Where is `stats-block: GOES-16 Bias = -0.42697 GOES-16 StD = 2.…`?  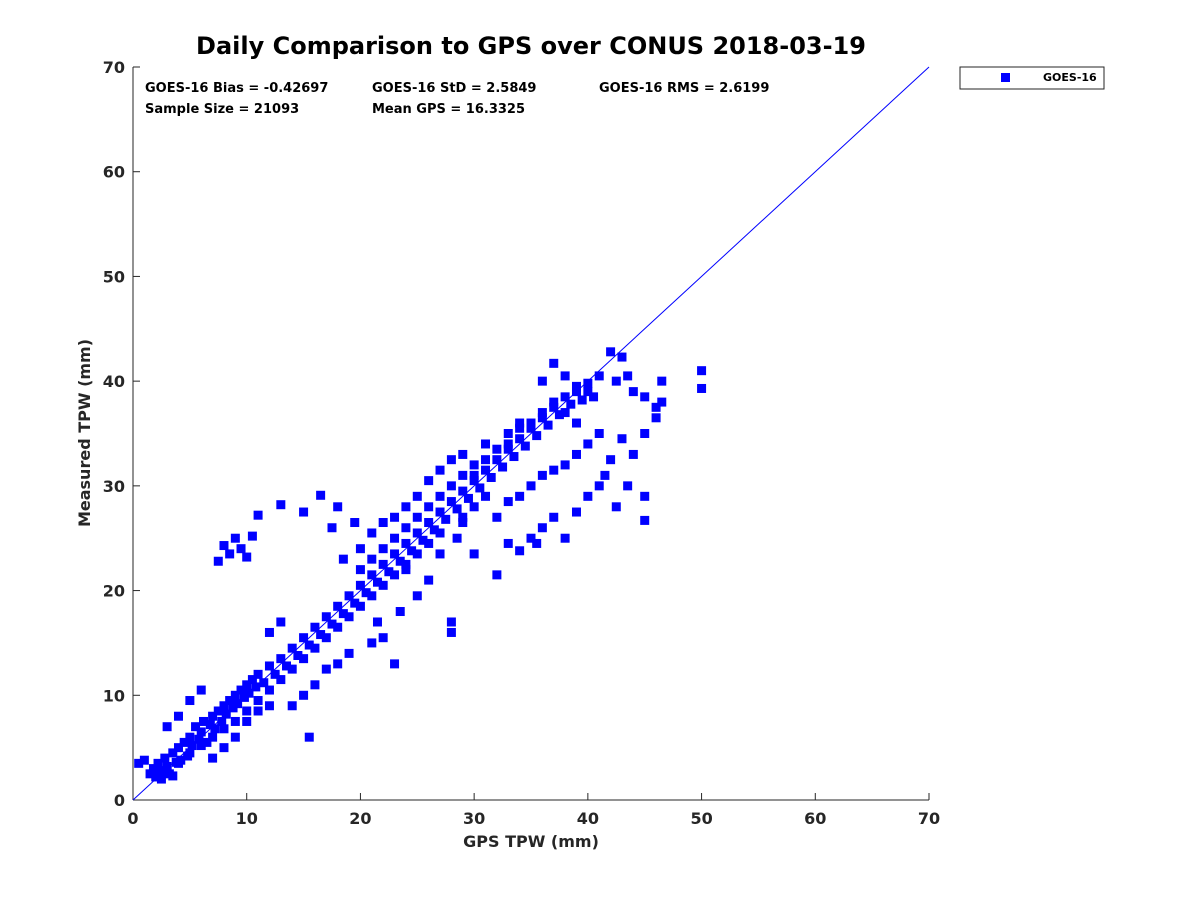 stats-block: GOES-16 Bias = -0.42697 GOES-16 StD = 2.… is located at coordinates (457, 99).